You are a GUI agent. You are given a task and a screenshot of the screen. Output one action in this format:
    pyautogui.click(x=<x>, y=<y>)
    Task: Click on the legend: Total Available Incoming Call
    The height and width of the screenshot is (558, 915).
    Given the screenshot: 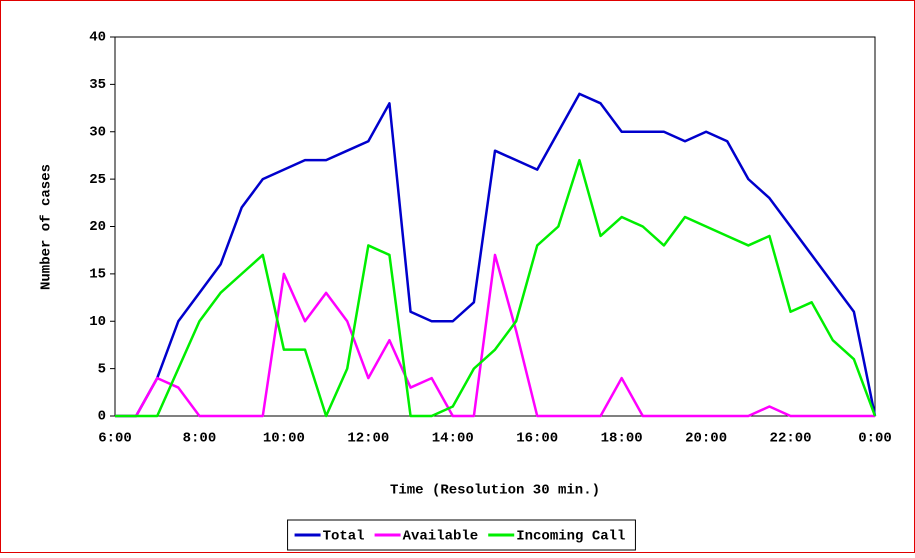 What is the action you would take?
    pyautogui.click(x=461, y=535)
    